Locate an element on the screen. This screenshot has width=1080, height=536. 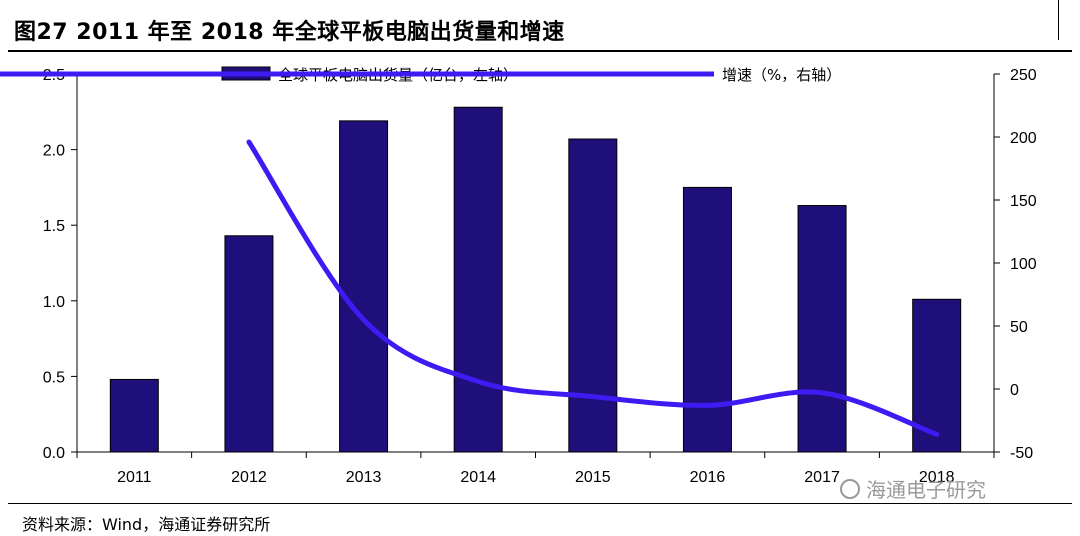
y-right-tick-label: 150 is located at coordinates (1023, 201).